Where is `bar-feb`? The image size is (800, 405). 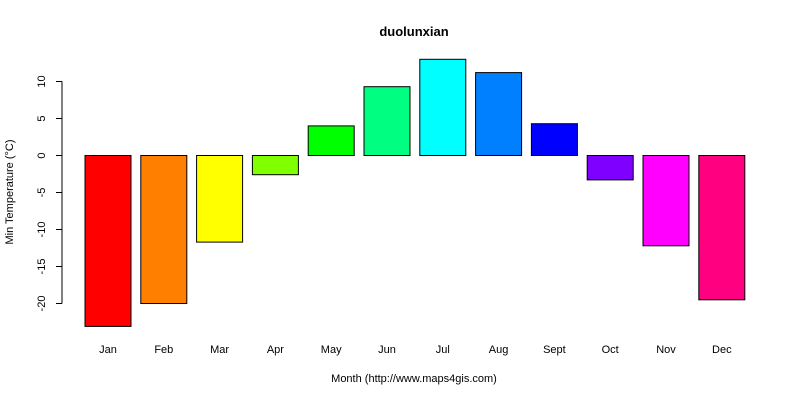 bar-feb is located at coordinates (164, 229).